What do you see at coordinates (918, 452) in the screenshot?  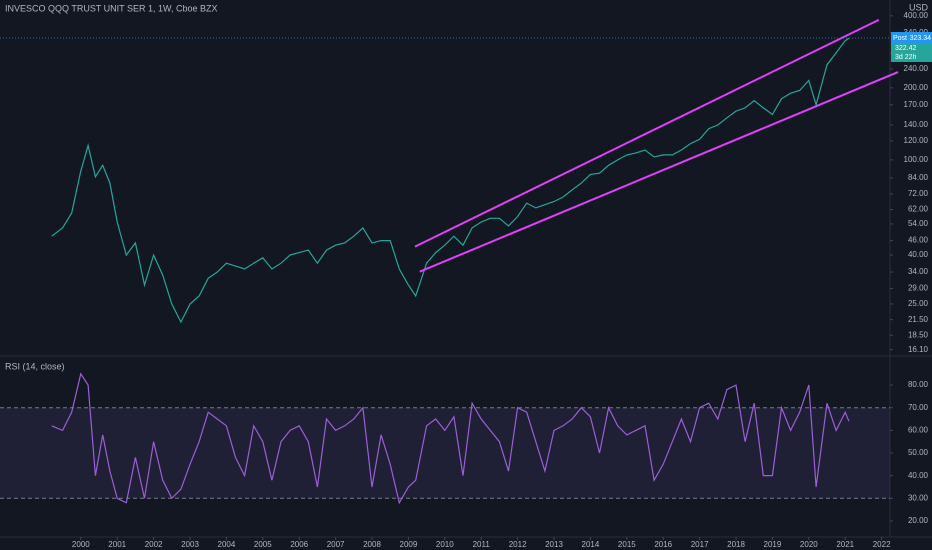 I see `y-tick-label: 50.00` at bounding box center [918, 452].